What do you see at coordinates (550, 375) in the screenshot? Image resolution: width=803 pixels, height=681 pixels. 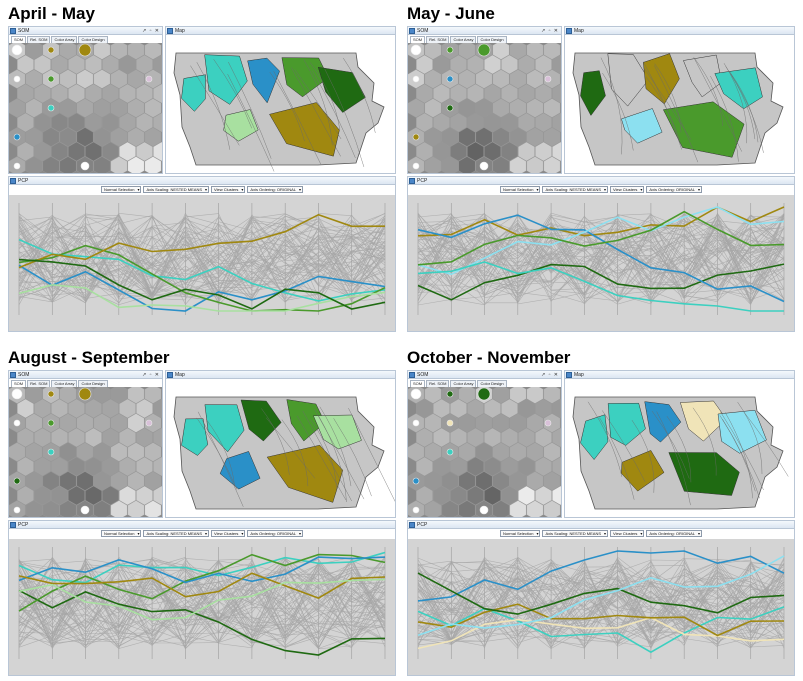 I see `window-controls-icon: ↗ ▫ ✕` at bounding box center [550, 375].